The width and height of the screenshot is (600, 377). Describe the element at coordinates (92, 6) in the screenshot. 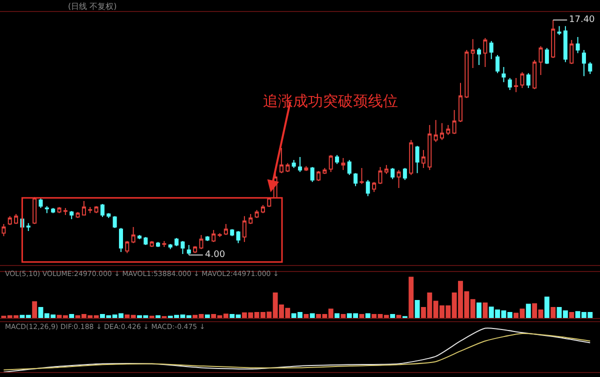

I see `chart-title: (日线 不复权)` at that location.